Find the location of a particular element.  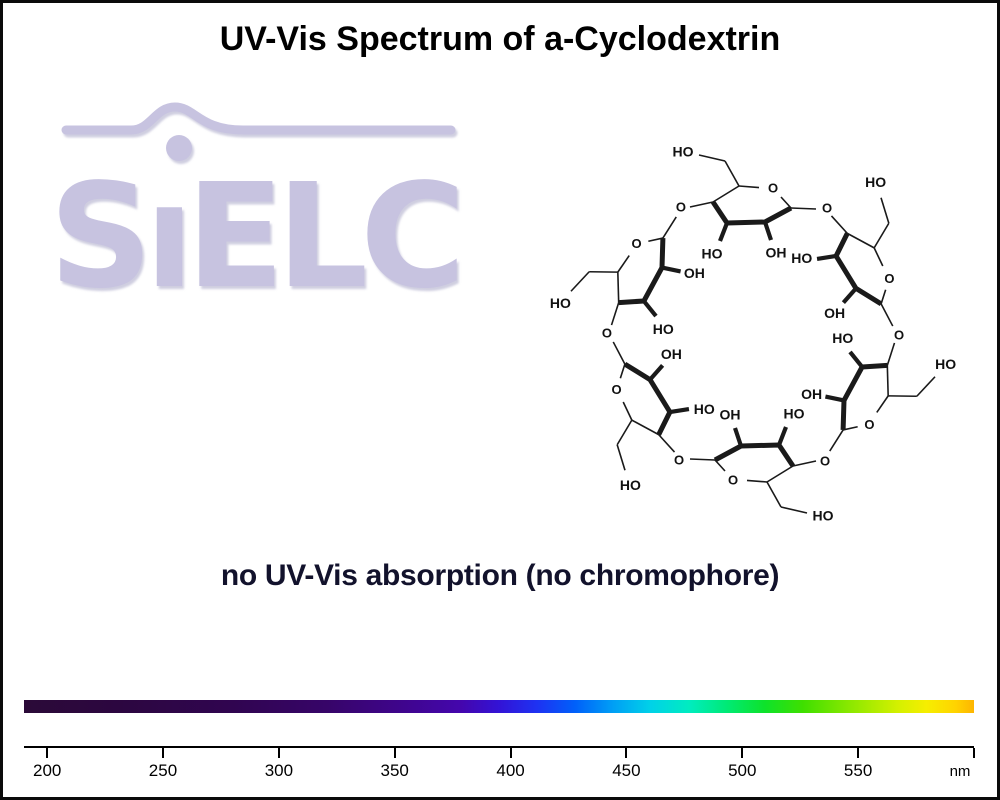

figure-title: UV-Vis Spectrum of a-Cyclodextrin is located at coordinates (500, 39).